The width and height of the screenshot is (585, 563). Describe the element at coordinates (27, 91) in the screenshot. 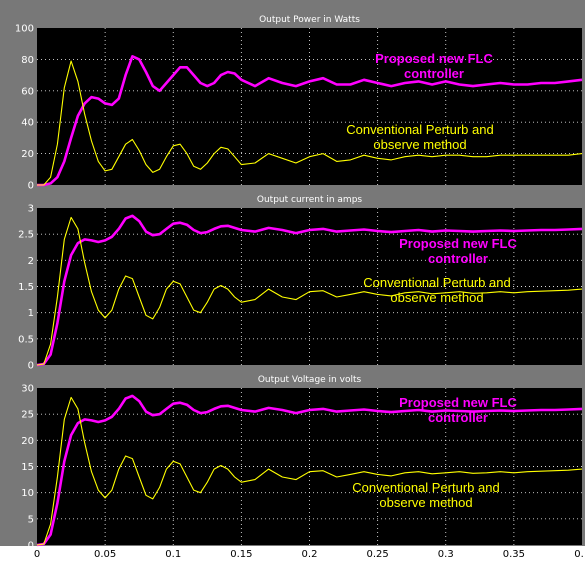

I see `y-tick-label: 60` at that location.